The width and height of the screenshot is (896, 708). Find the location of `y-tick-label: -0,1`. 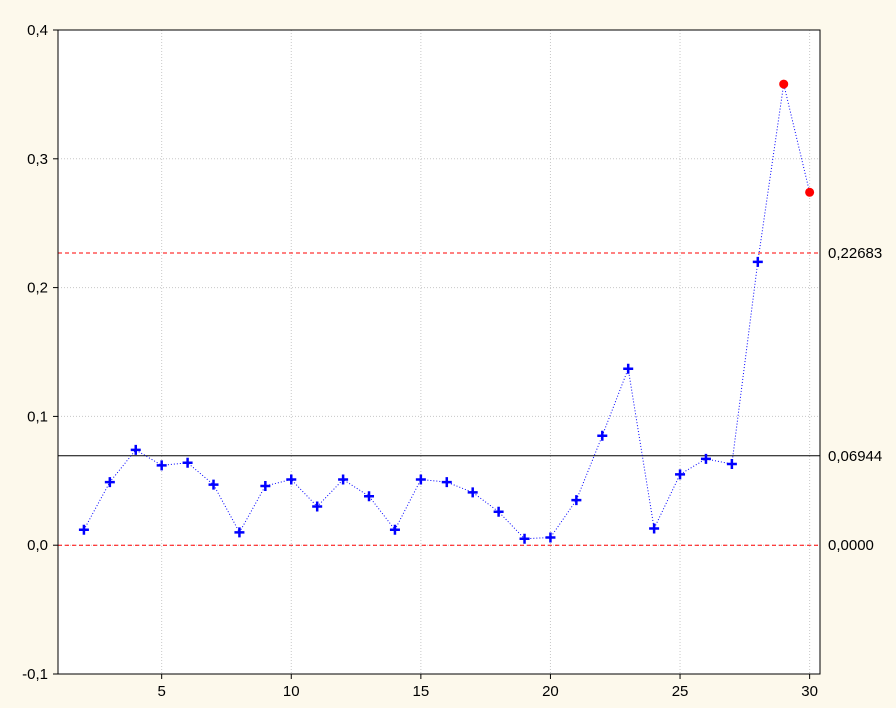

y-tick-label: -0,1 is located at coordinates (35, 674).